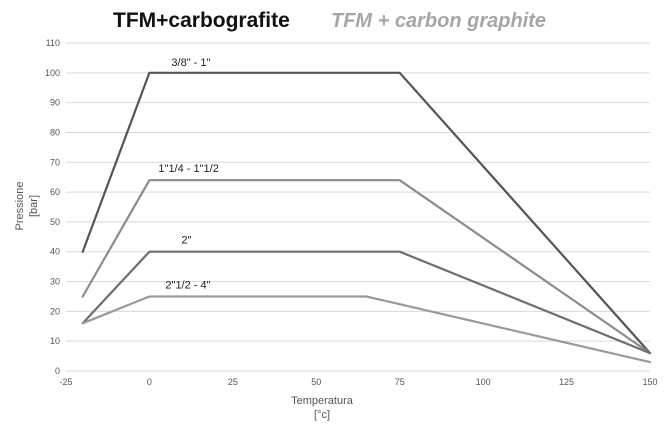 This screenshot has height=426, width=671. I want to click on y-tick-label: 110, so click(53, 43).